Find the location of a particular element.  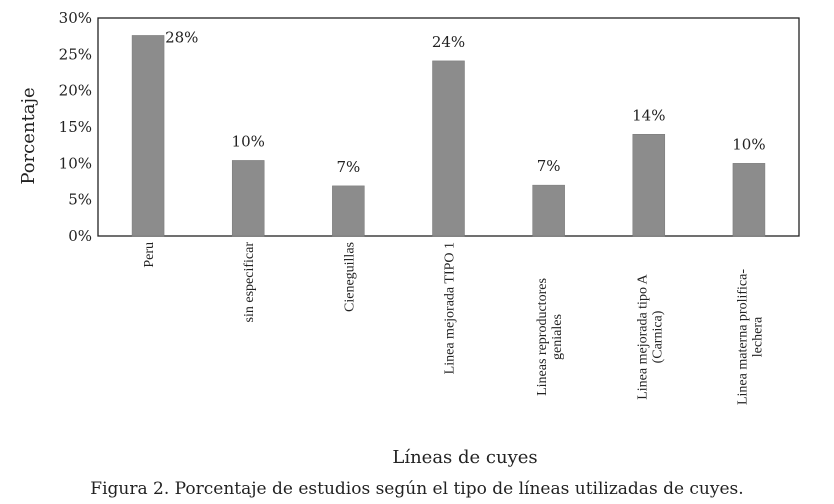

y-tick-label: 10% is located at coordinates (75, 163).